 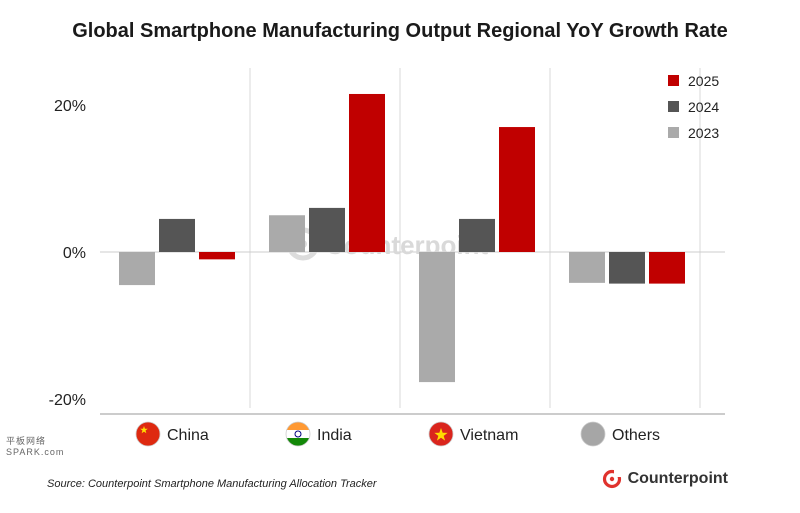 What do you see at coordinates (489, 435) in the screenshot?
I see `category-label-vietnam: Vietnam` at bounding box center [489, 435].